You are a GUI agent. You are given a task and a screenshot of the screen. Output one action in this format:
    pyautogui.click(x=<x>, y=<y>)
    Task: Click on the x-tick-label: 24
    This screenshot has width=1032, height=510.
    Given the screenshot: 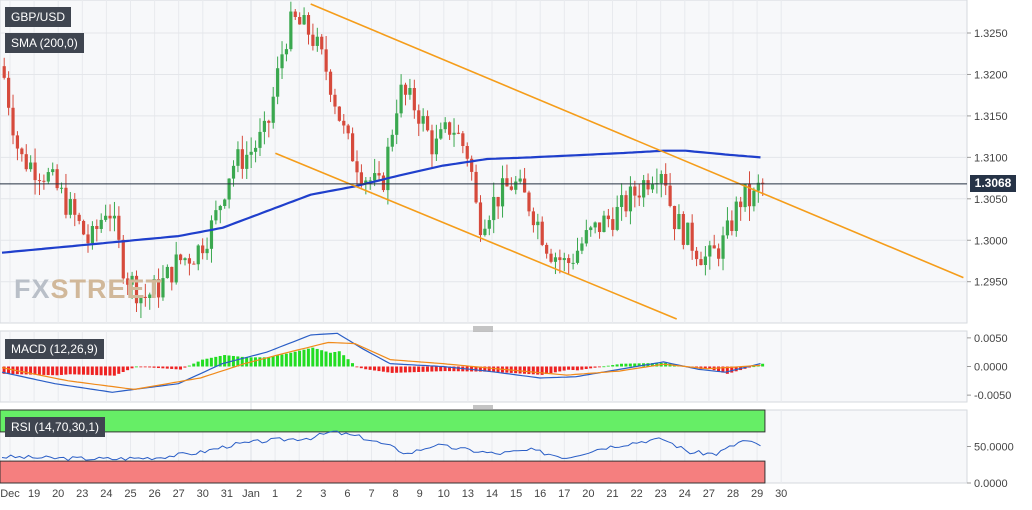 What is the action you would take?
    pyautogui.click(x=106, y=494)
    